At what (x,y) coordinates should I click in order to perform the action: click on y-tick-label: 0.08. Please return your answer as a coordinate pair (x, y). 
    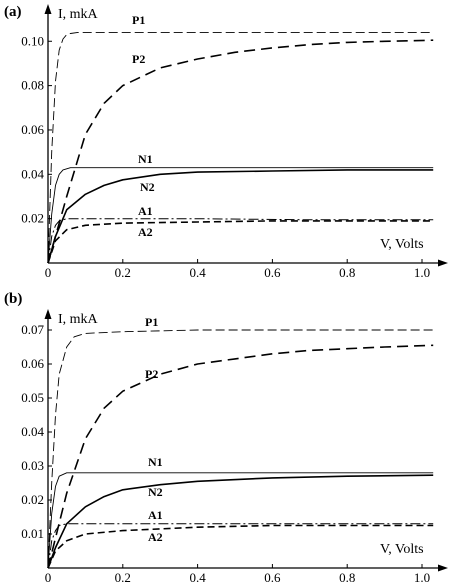
    Looking at the image, I should click on (32, 85).